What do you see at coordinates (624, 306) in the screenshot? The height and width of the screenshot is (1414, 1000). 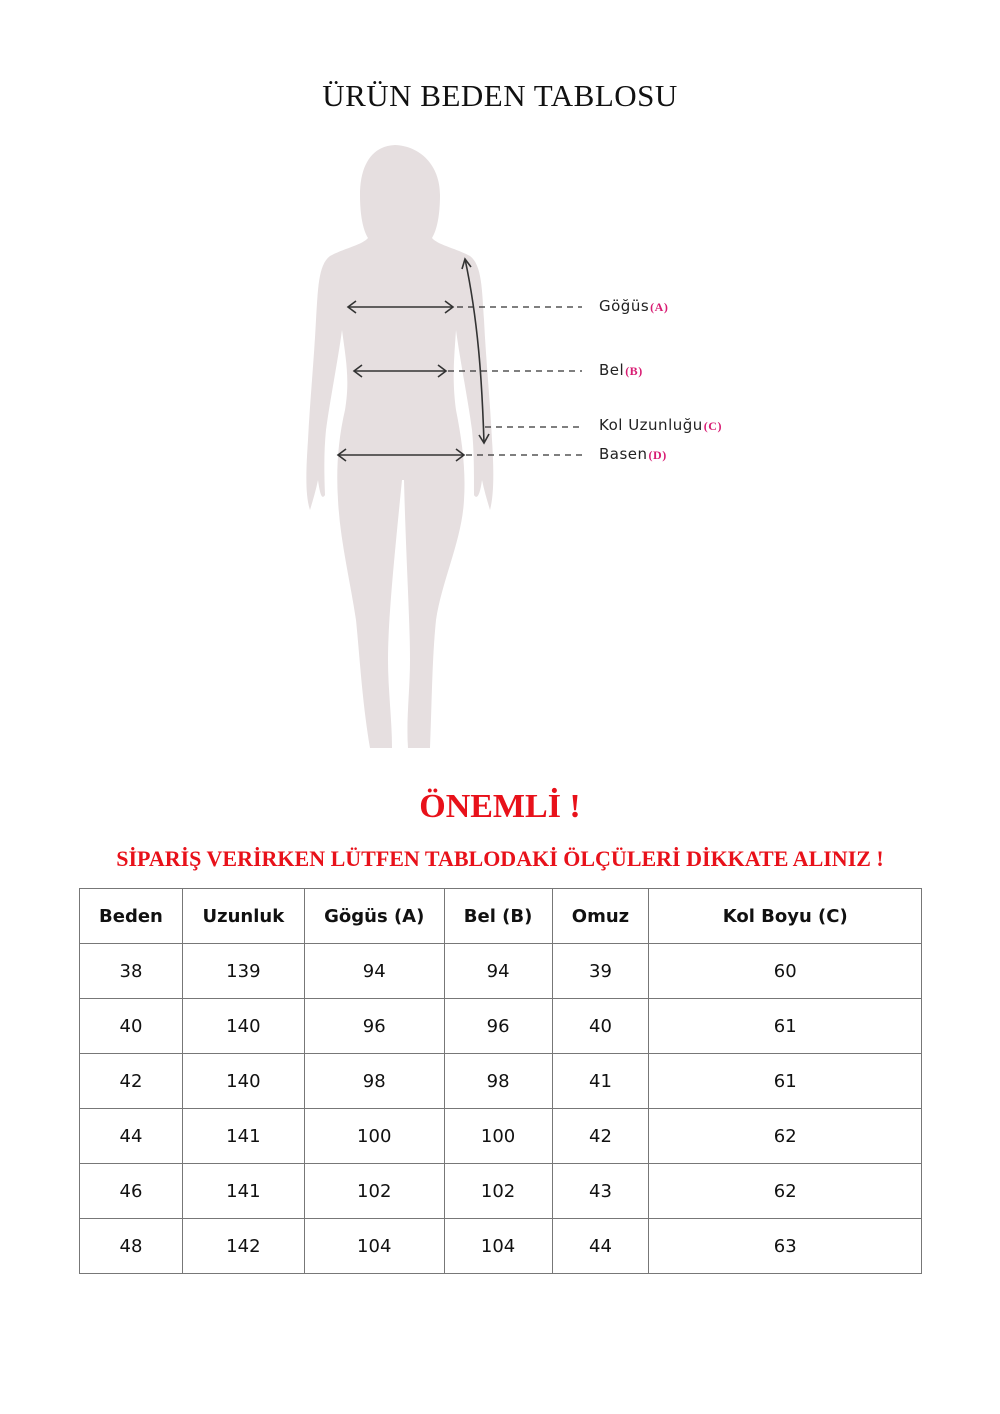 I see `label-chest-text: Göğüs` at bounding box center [624, 306].